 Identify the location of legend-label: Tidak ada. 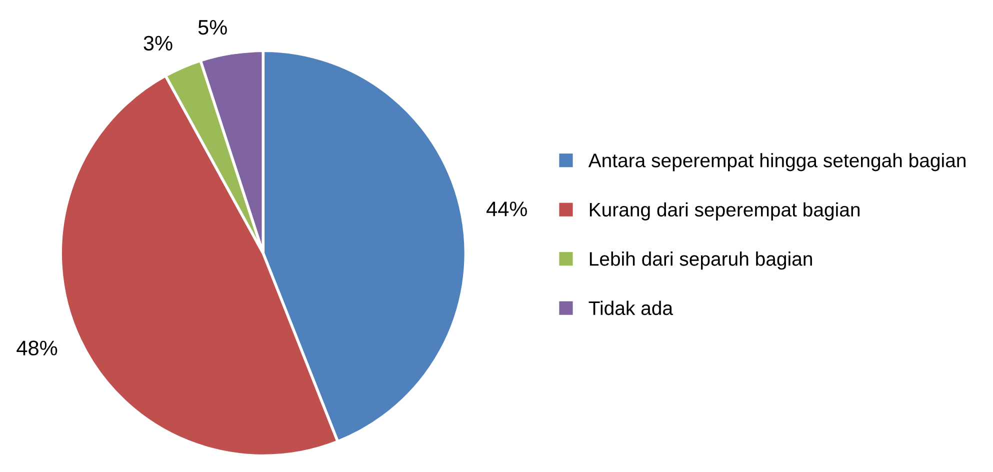
(631, 308).